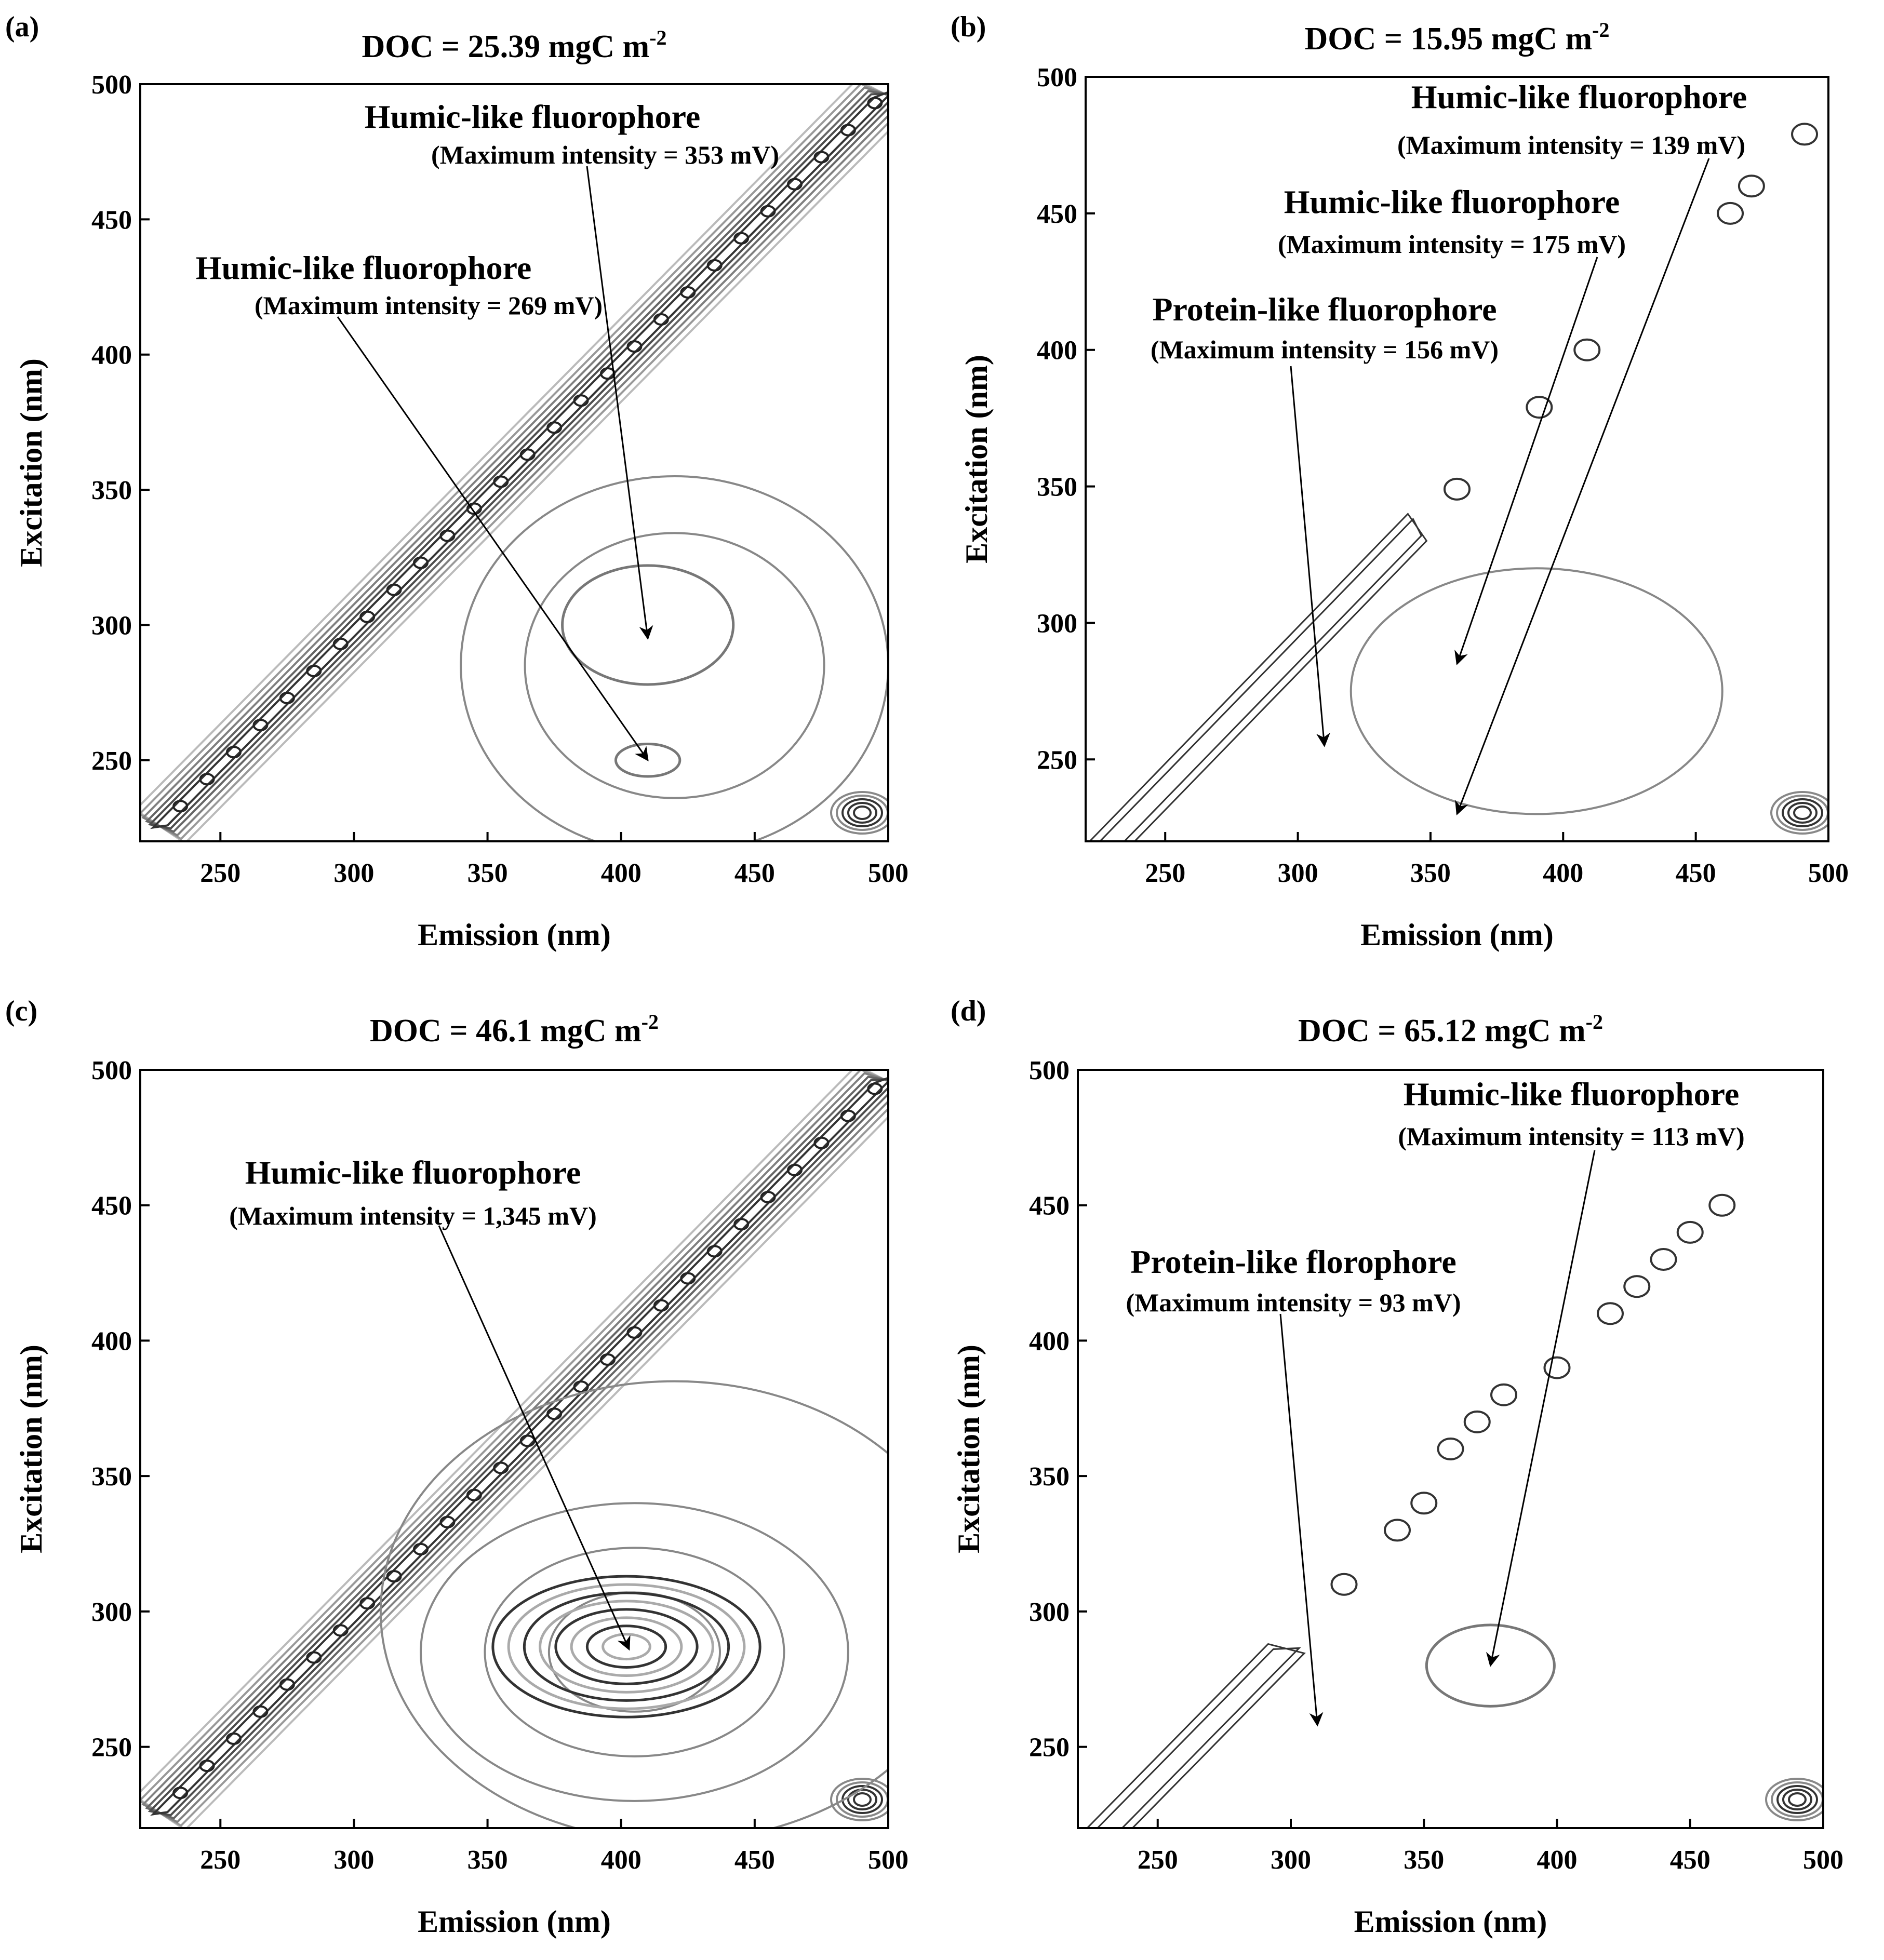 The image size is (1884, 1960). What do you see at coordinates (1424, 1860) in the screenshot?
I see `x-tick-label: 350` at bounding box center [1424, 1860].